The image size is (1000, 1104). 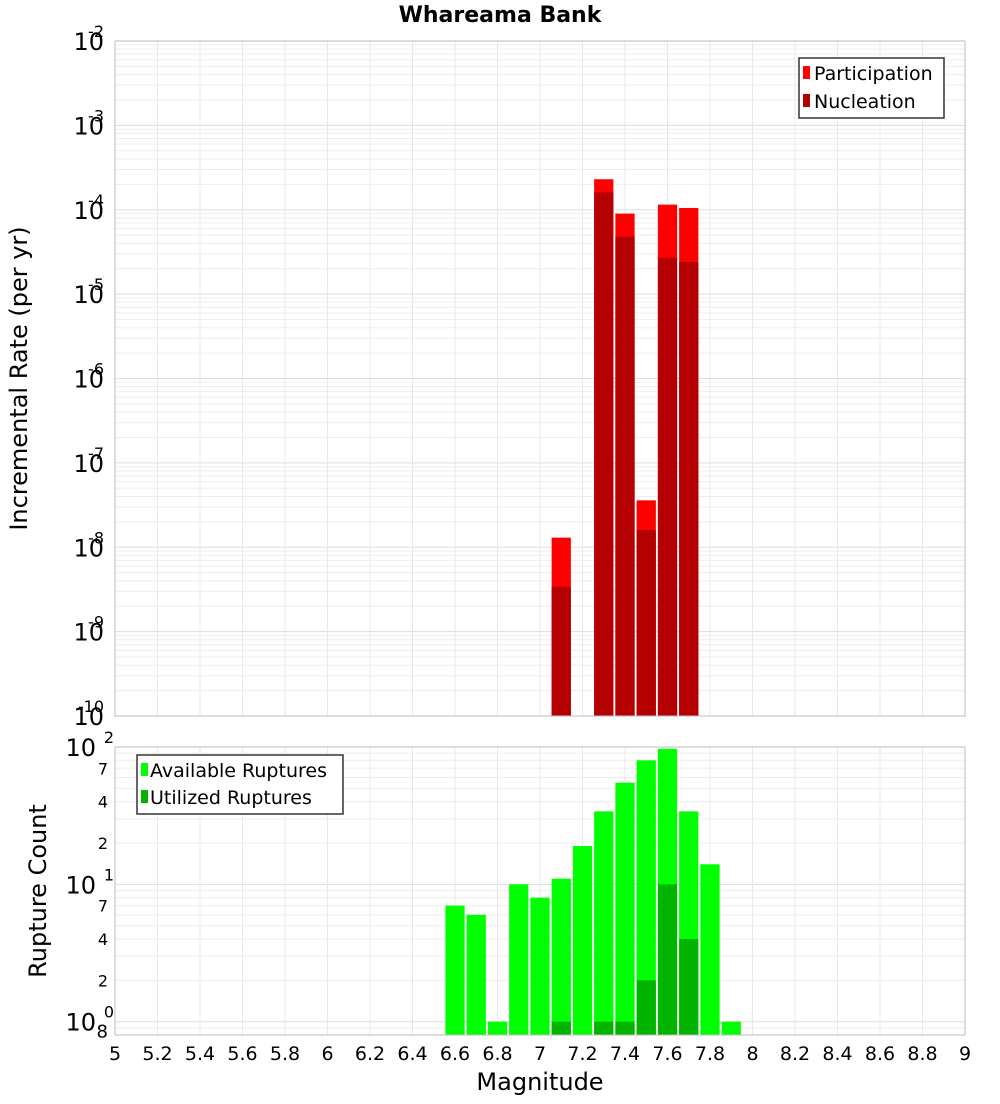 I want to click on y-tick-exponent: -4, so click(x=96, y=200).